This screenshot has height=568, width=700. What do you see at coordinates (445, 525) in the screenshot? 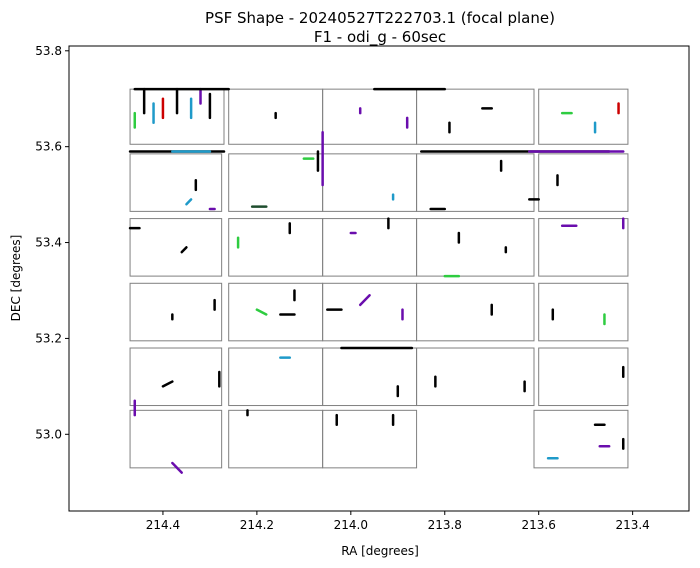
I see `x-tick-label: 213.8` at bounding box center [445, 525].